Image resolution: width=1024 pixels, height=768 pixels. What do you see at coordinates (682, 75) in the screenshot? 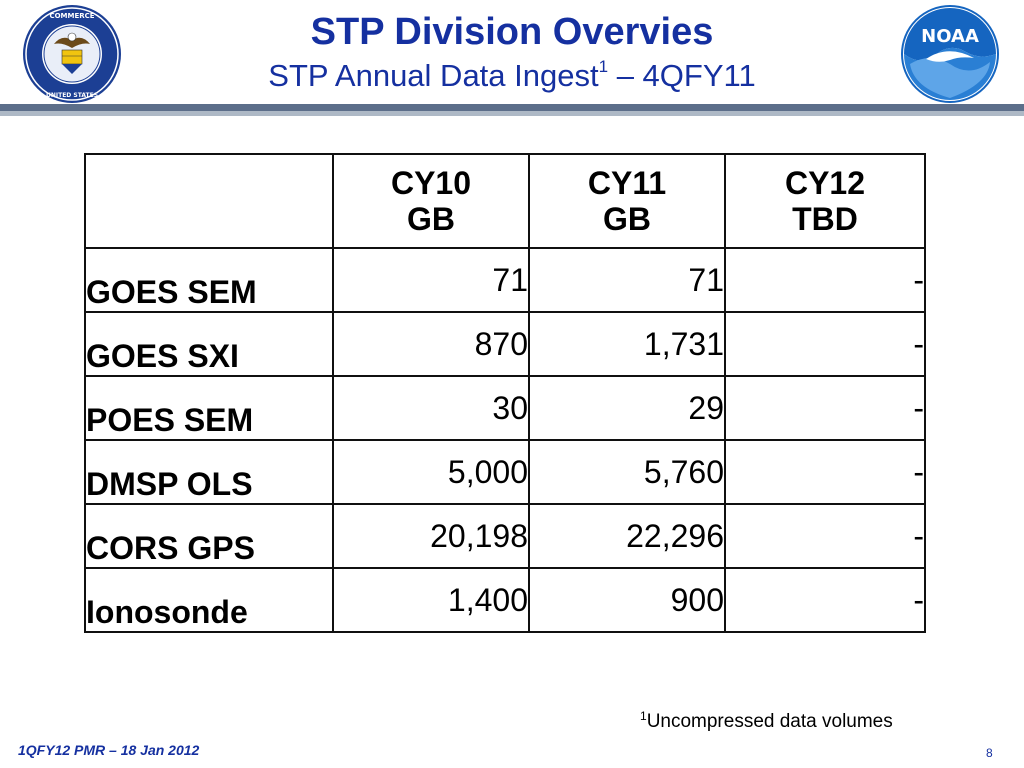
I see `subtitle-tail: – 4QFY11` at bounding box center [682, 75].